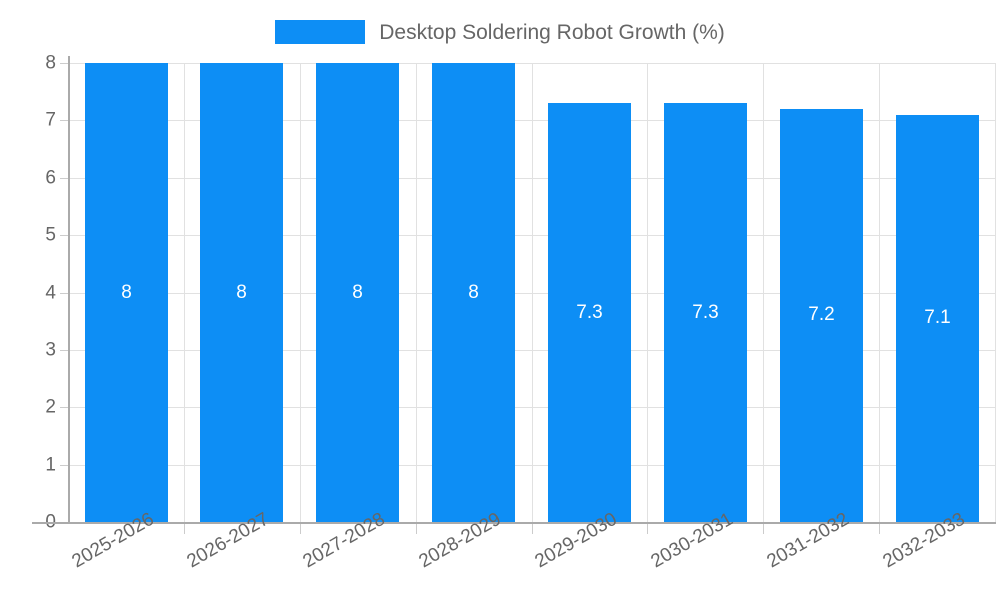 This screenshot has width=1000, height=600. What do you see at coordinates (320, 32) in the screenshot?
I see `legend-color-swatch` at bounding box center [320, 32].